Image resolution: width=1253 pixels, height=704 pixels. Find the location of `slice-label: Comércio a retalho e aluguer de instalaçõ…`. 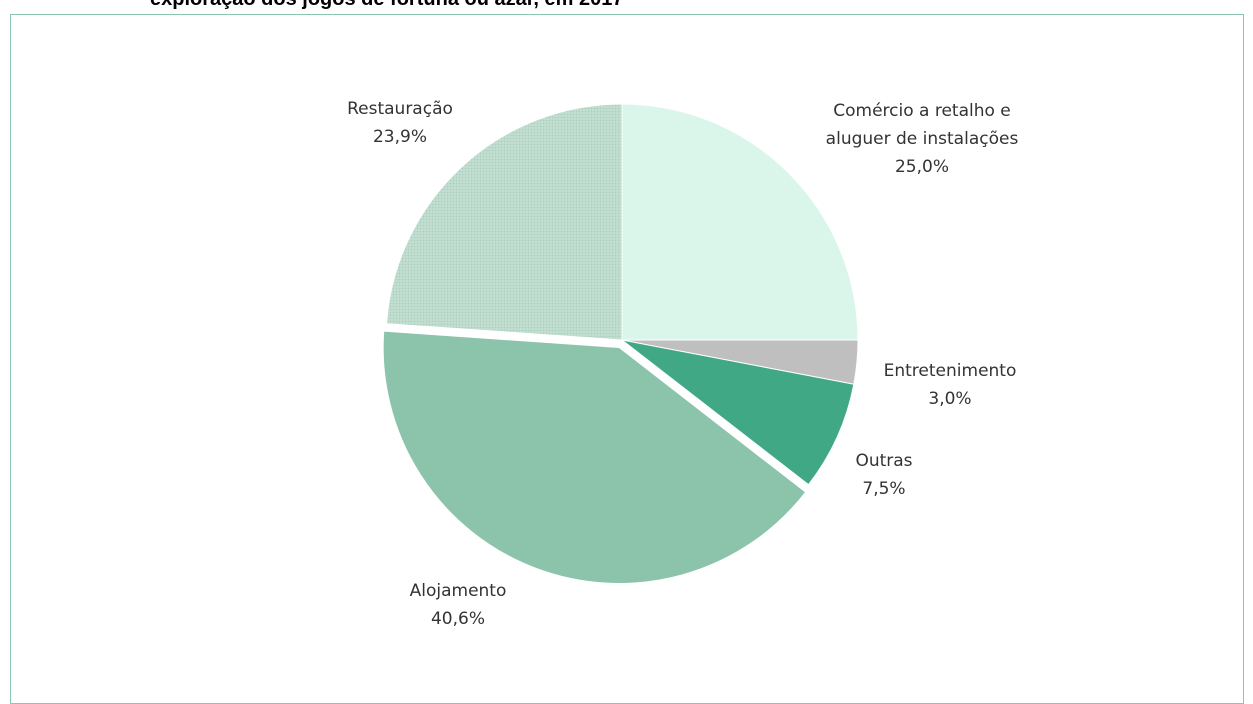

slice-label: Comércio a retalho e aluguer de instalaçõ… is located at coordinates (922, 139).